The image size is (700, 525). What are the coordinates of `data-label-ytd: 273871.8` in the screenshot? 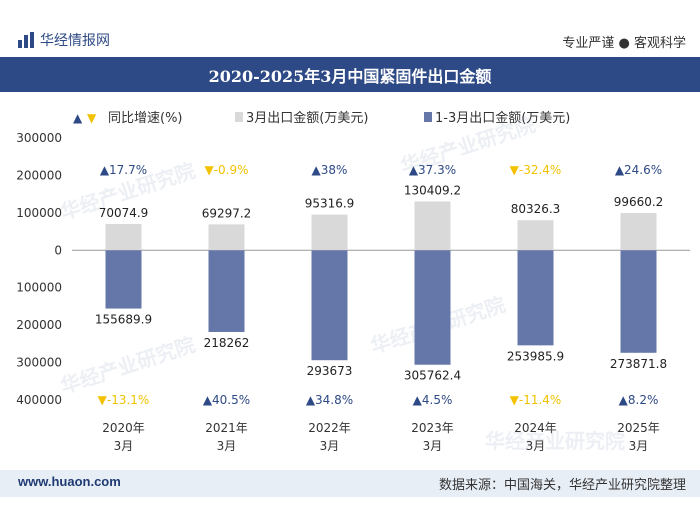 It's located at (638, 364).